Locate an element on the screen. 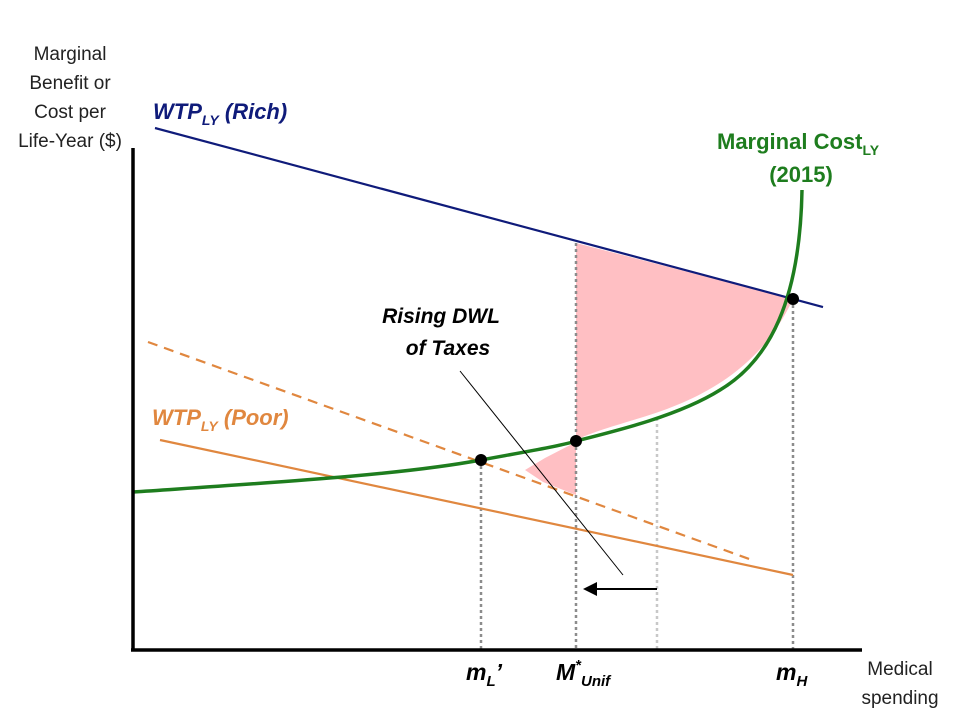 This screenshot has width=960, height=720. point-m-unif is located at coordinates (576, 441).